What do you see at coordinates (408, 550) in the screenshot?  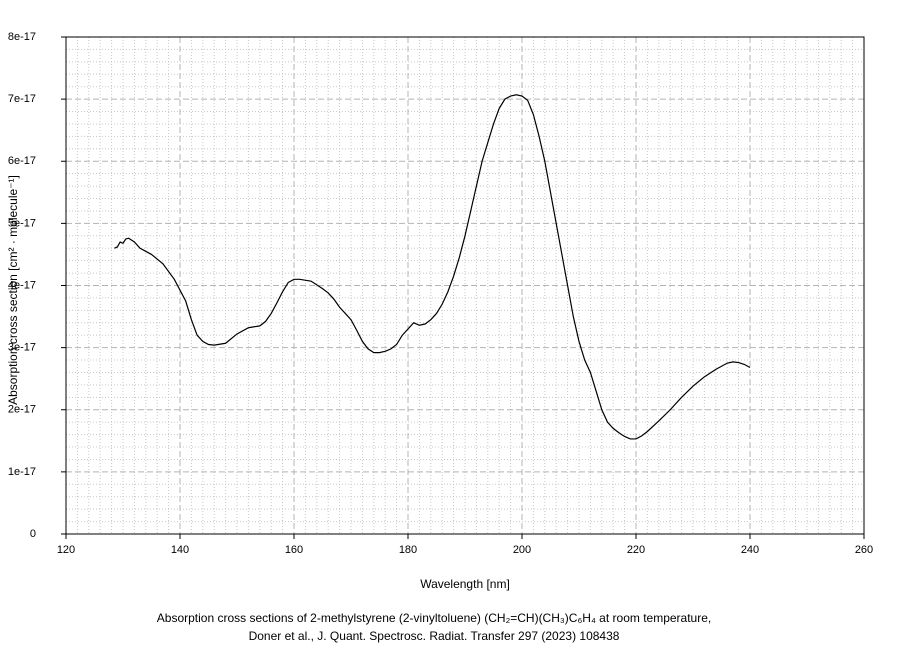 I see `x-tick-label: 180` at bounding box center [408, 550].